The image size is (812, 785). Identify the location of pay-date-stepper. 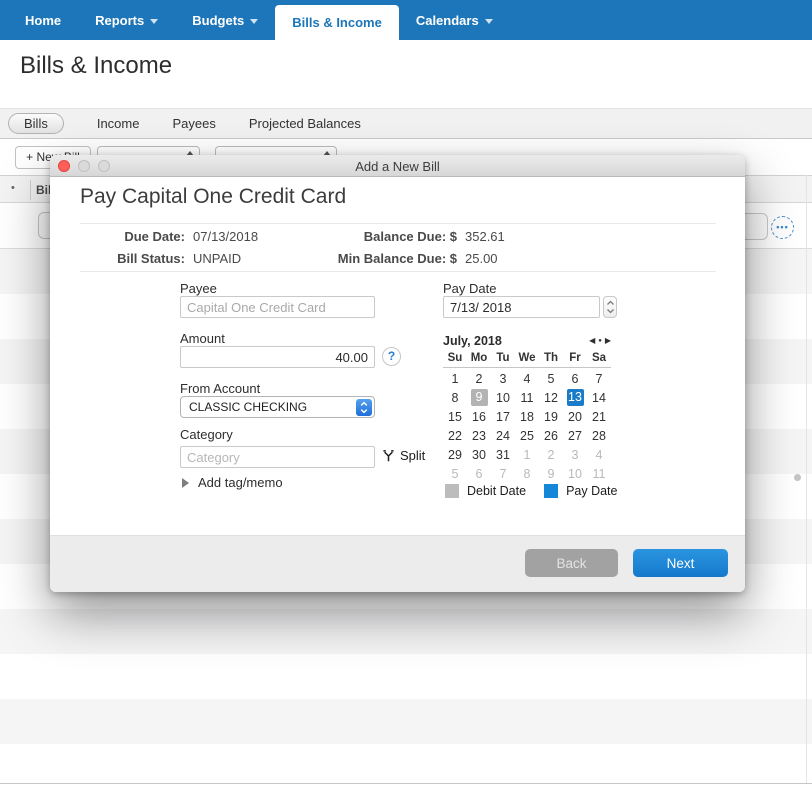
(610, 307).